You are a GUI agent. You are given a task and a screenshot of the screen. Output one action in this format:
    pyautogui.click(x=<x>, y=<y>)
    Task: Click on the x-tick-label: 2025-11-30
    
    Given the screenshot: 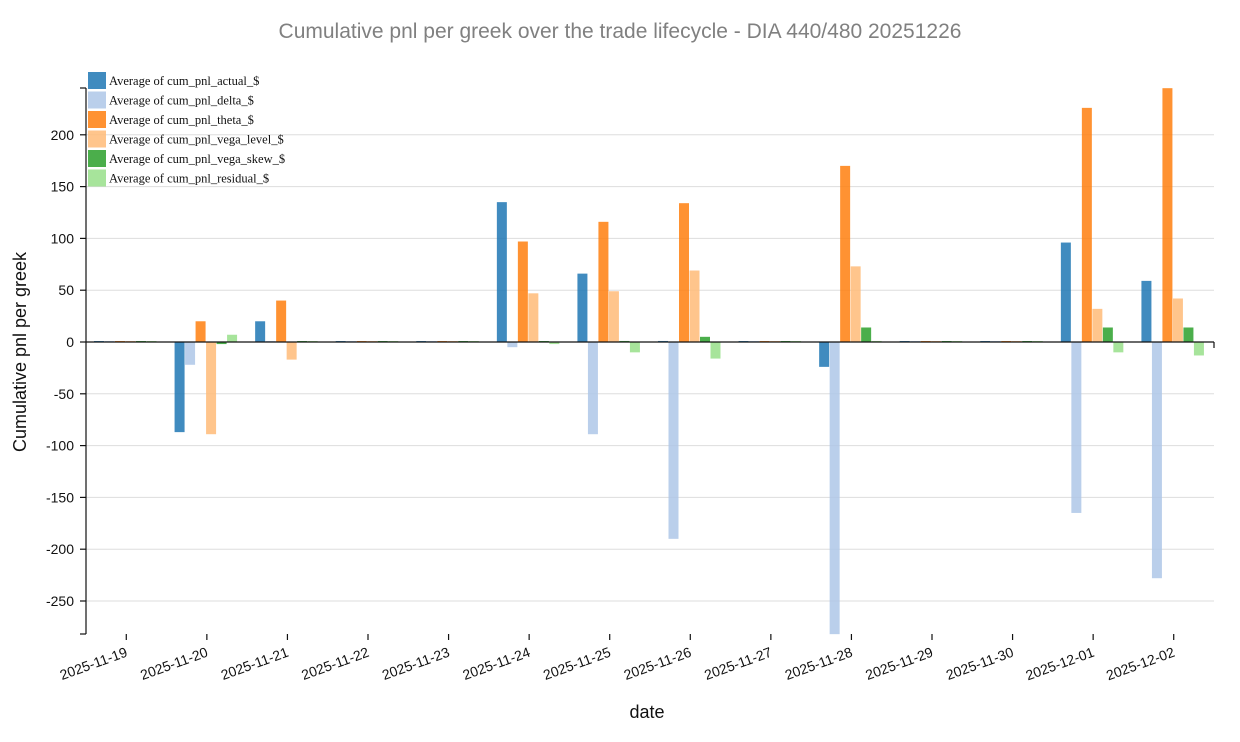 What is the action you would take?
    pyautogui.click(x=980, y=663)
    